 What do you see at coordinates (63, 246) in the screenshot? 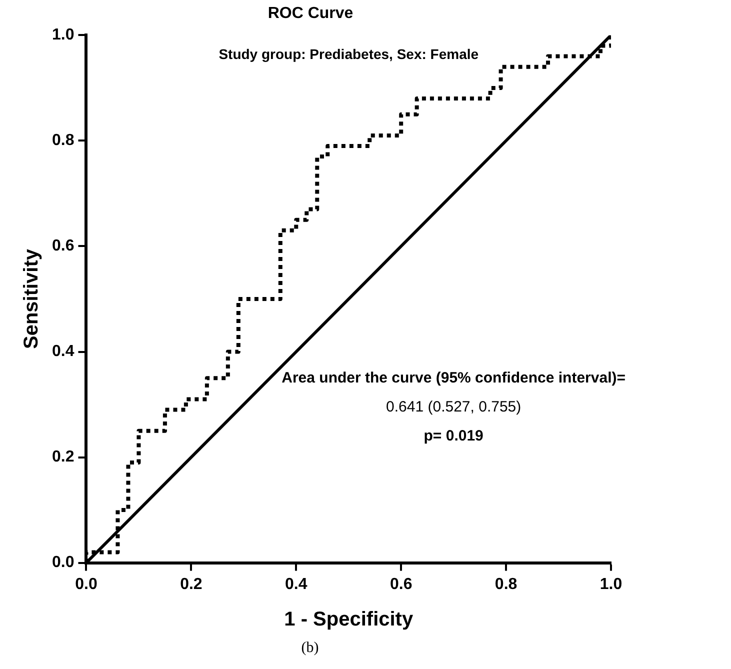
I see `y-tick-label: 0.6` at bounding box center [63, 246].